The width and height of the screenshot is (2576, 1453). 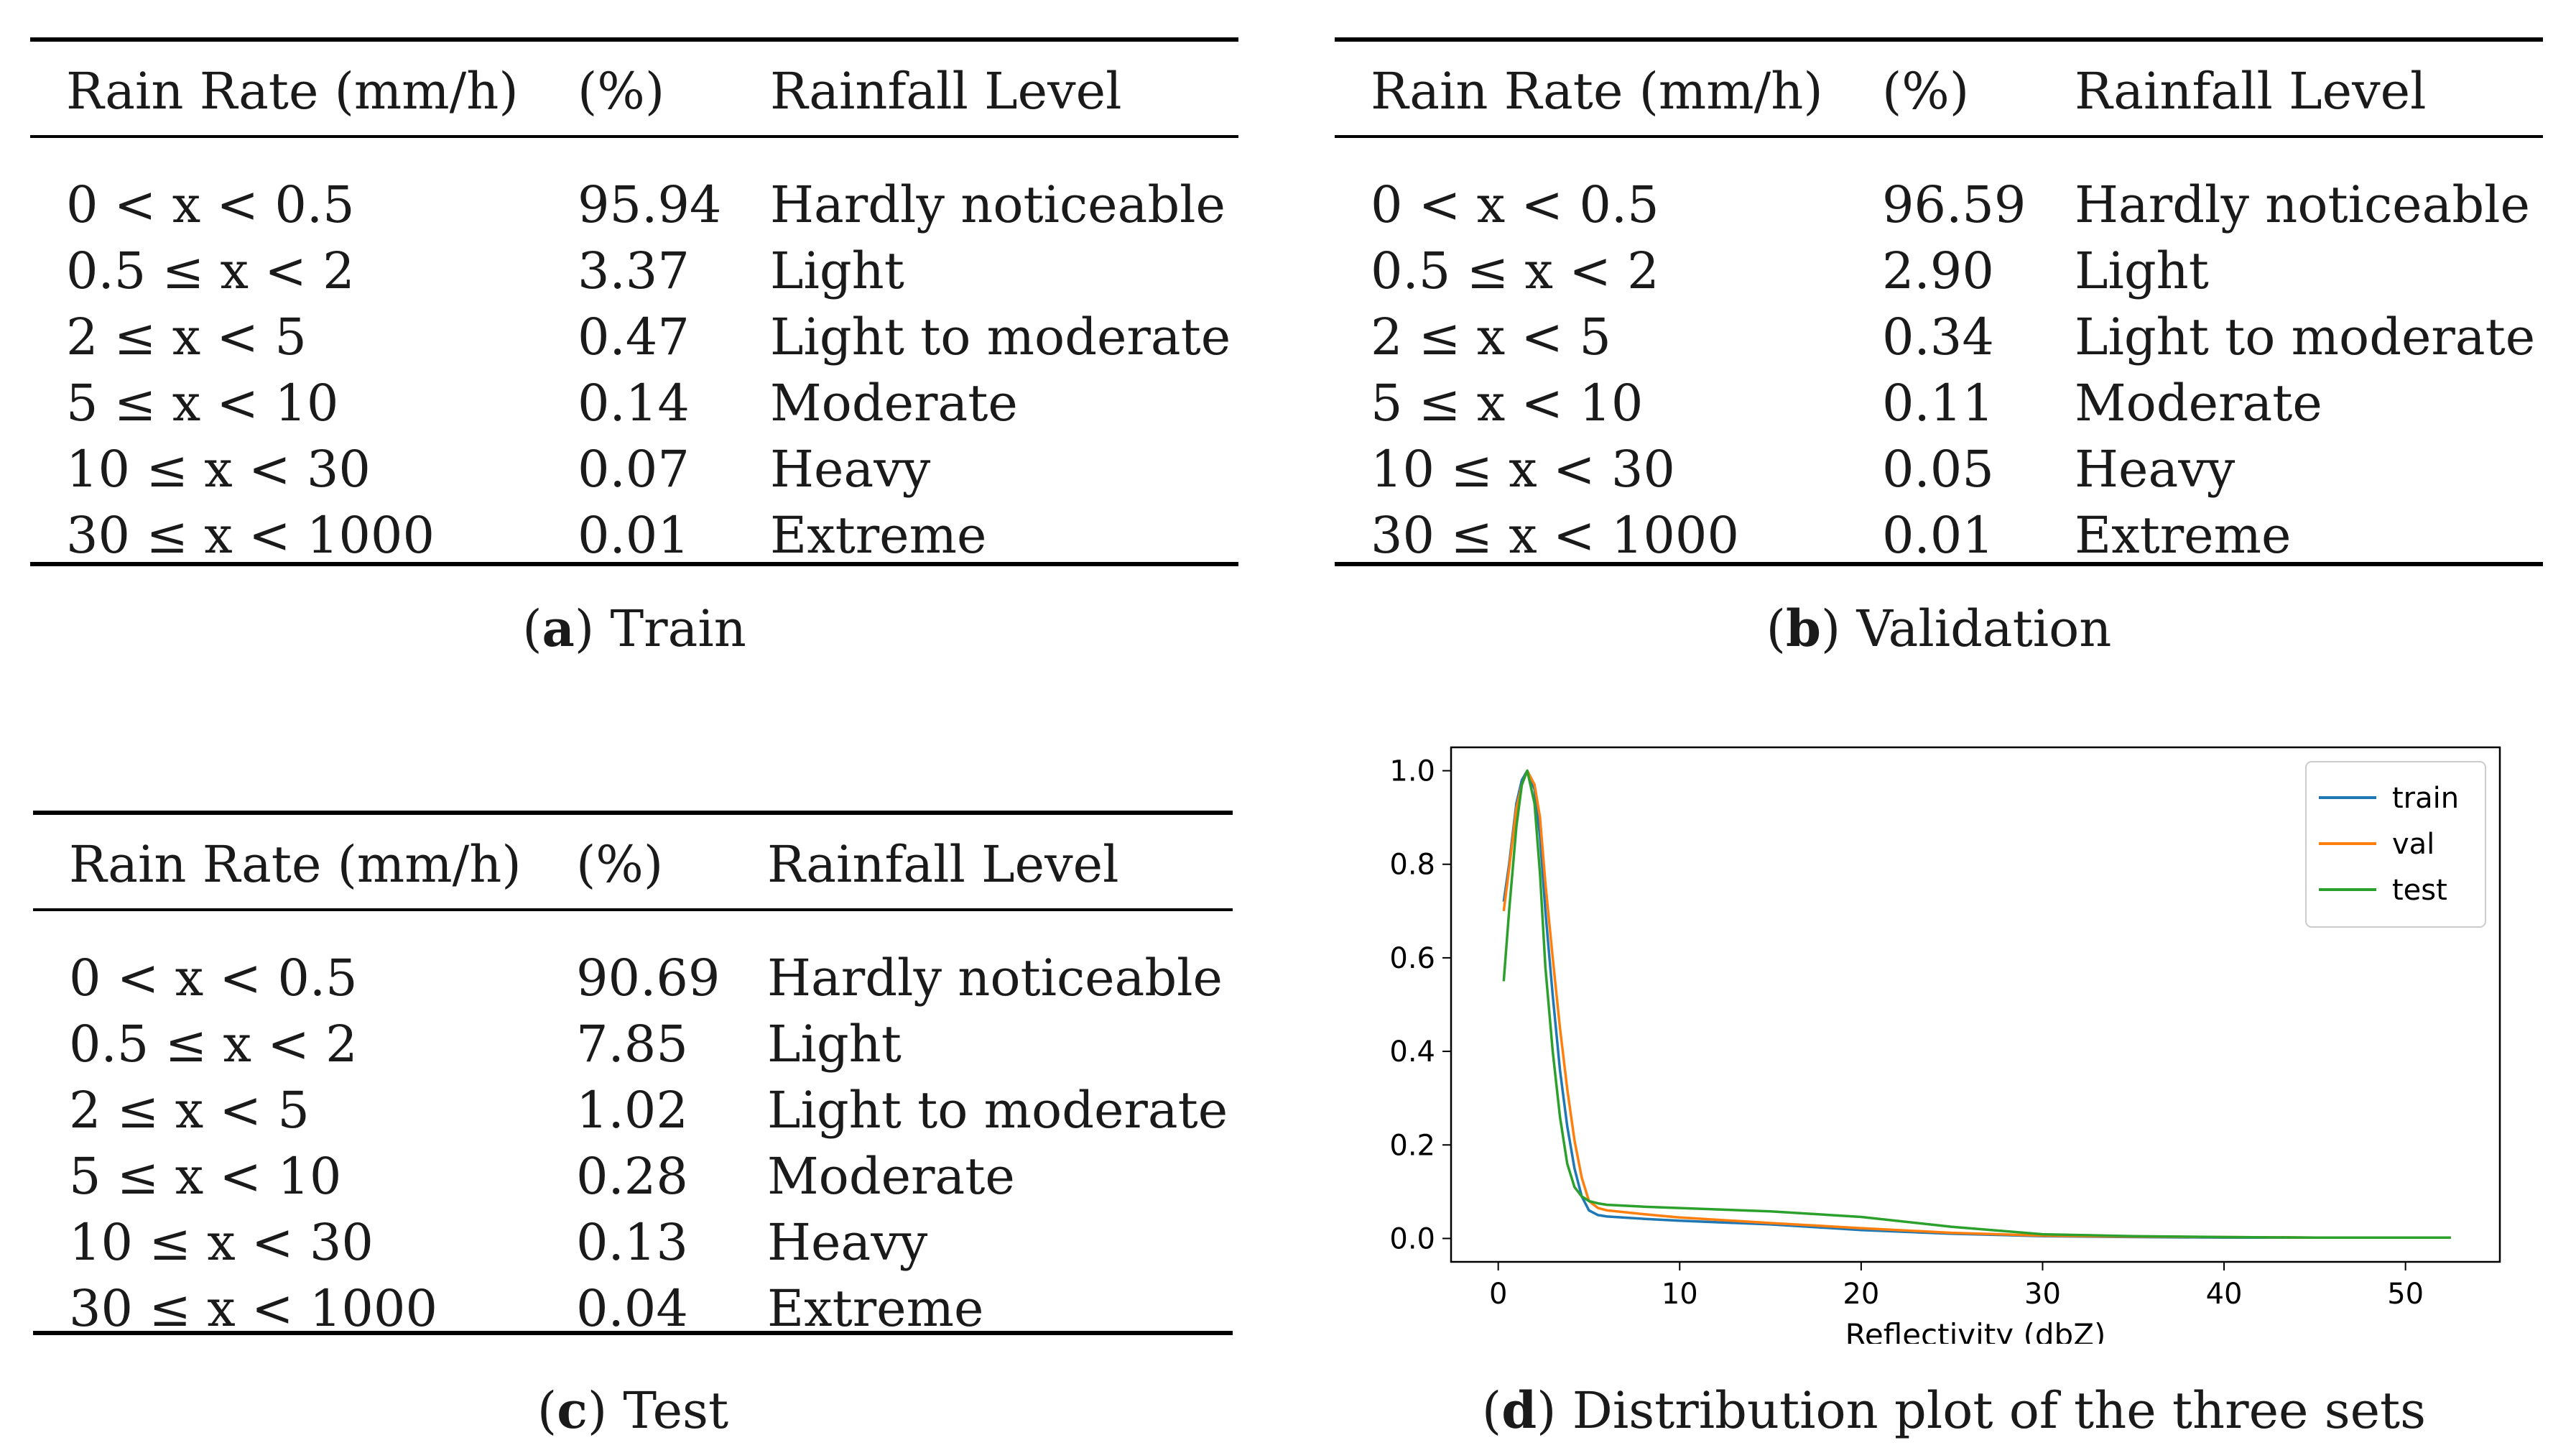 What do you see at coordinates (1975, 1331) in the screenshot?
I see `x-axis-label: Reflectivity (dbZ)` at bounding box center [1975, 1331].